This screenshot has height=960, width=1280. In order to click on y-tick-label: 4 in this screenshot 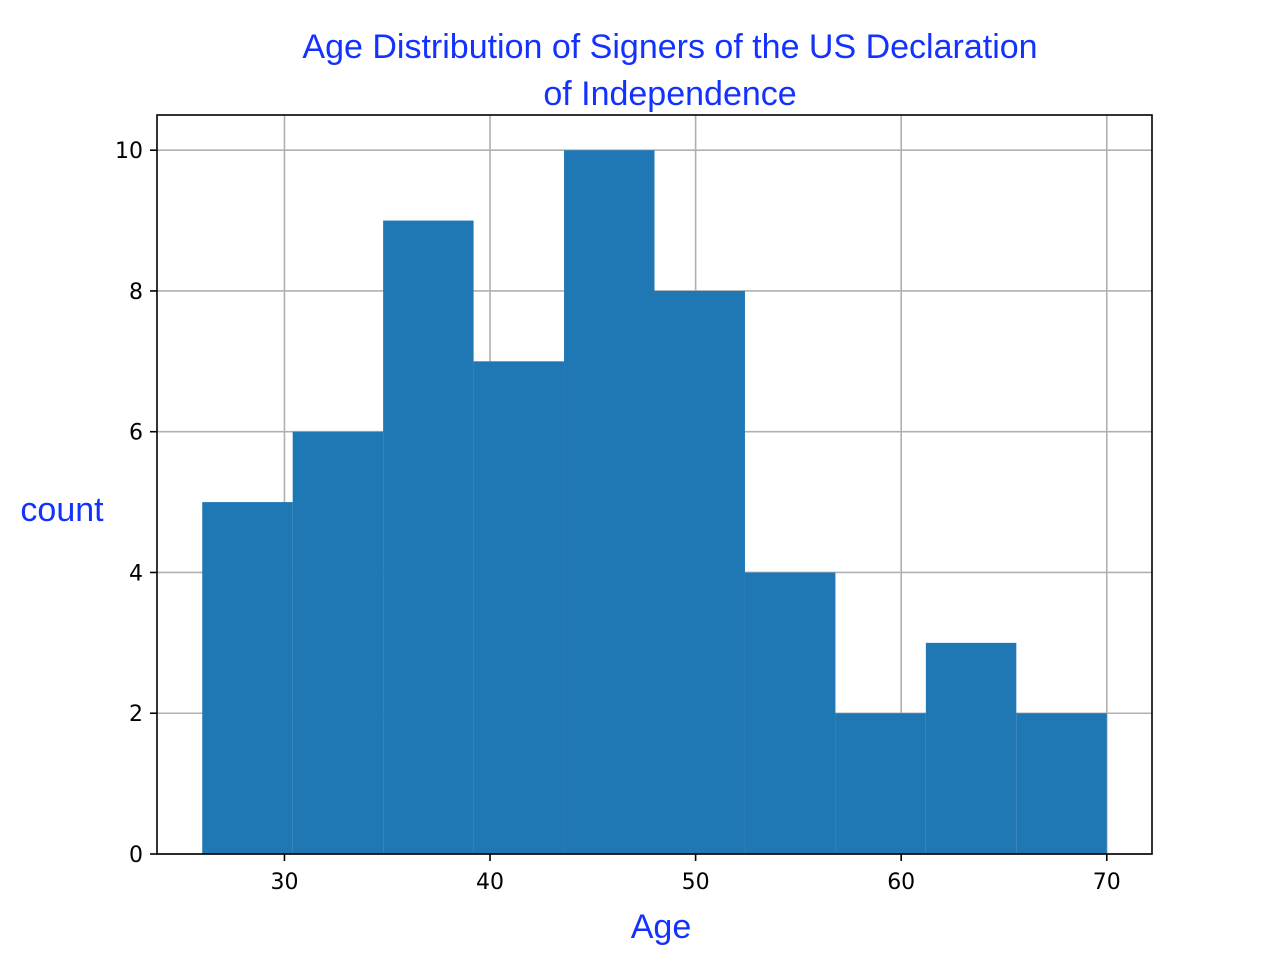, I will do `click(136, 573)`.